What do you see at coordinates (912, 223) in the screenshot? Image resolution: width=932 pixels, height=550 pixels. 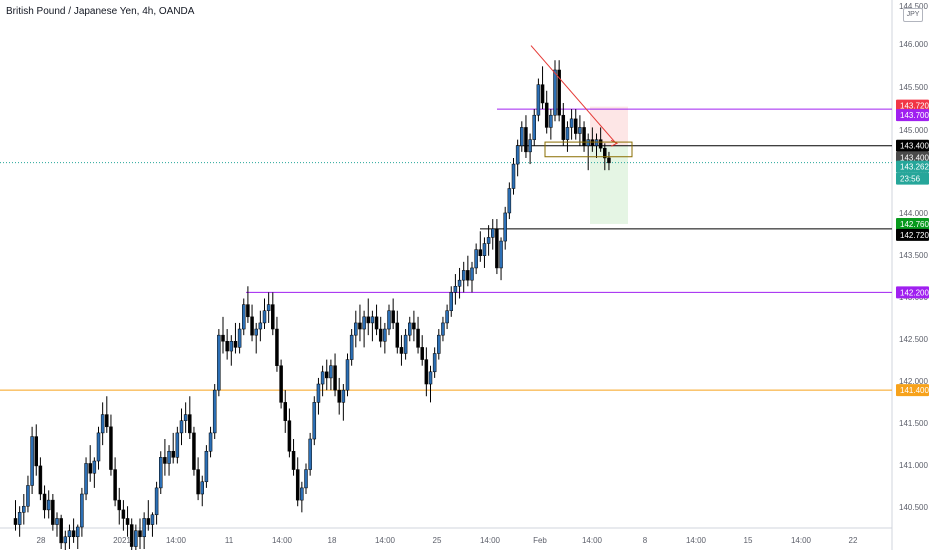 I see `badge-target-bg` at bounding box center [912, 223].